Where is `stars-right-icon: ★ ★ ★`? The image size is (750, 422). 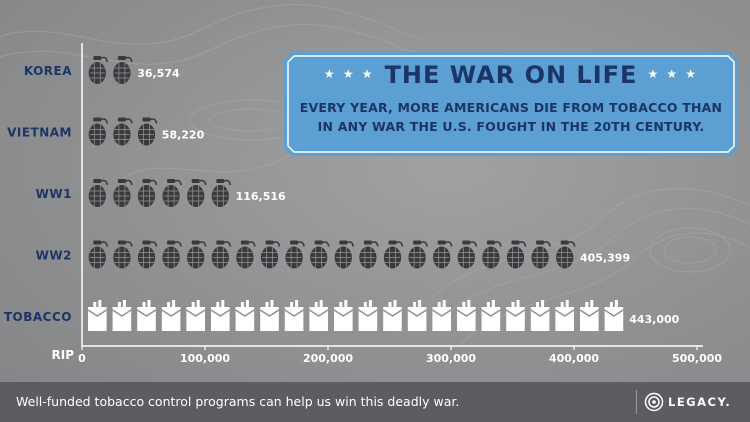
stars-right-icon: ★ ★ ★ is located at coordinates (673, 74).